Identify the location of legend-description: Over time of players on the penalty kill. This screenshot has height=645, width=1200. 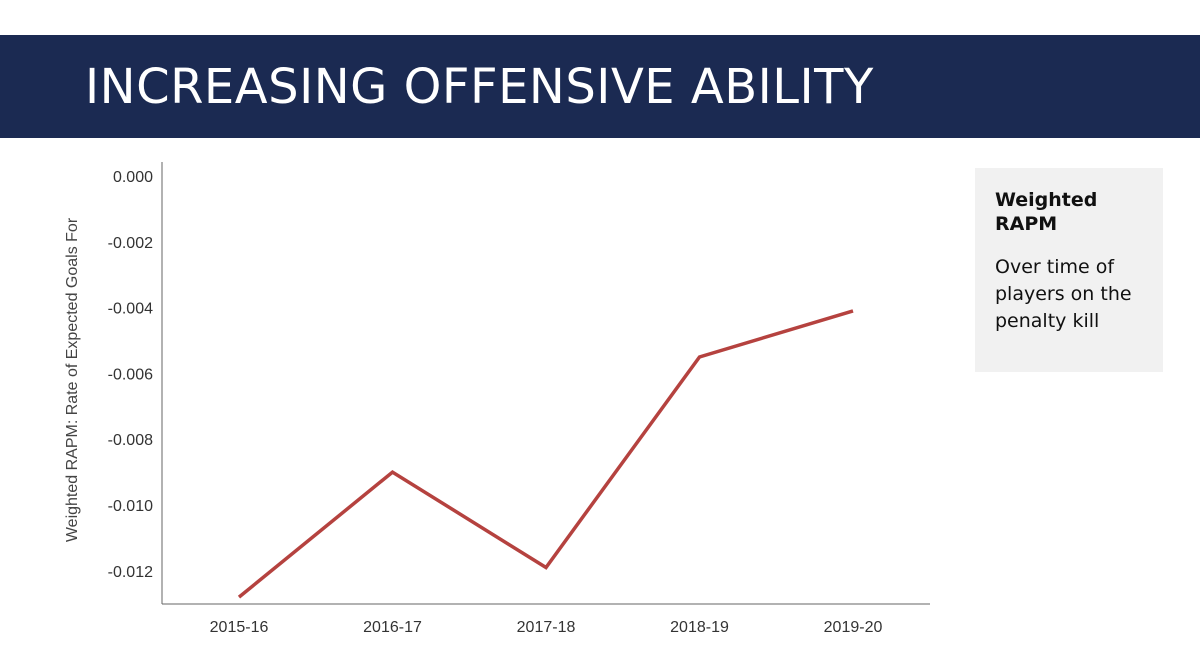
(1063, 294).